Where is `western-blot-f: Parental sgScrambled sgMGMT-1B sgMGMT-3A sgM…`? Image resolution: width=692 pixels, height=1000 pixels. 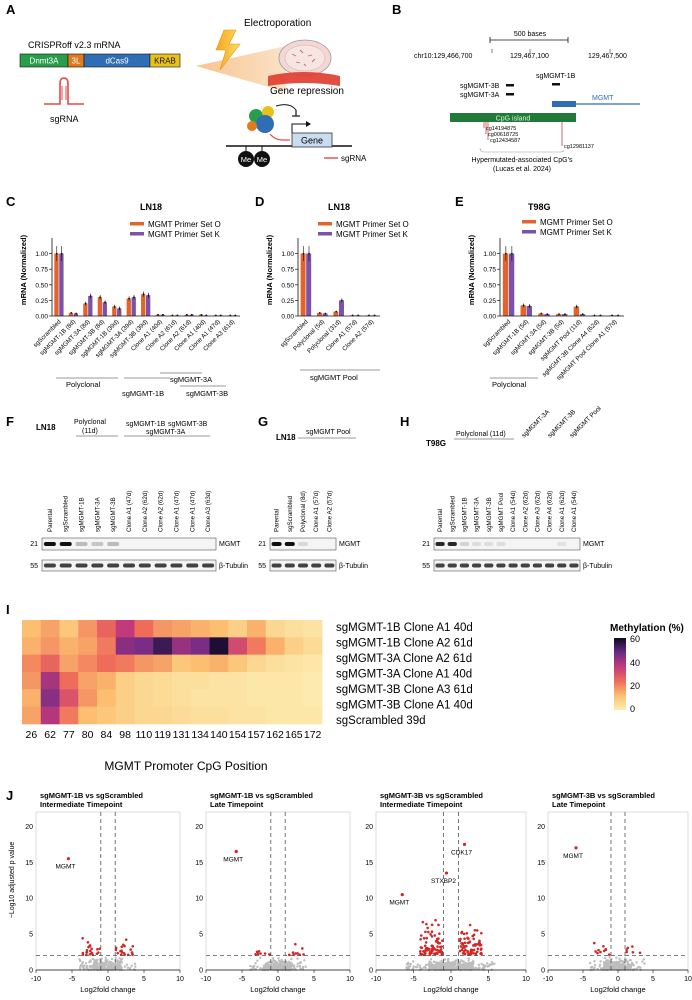
western-blot-f: Parental sgScrambled sgMGMT-1B sgMGMT-3A sgM… is located at coordinates (139, 531).